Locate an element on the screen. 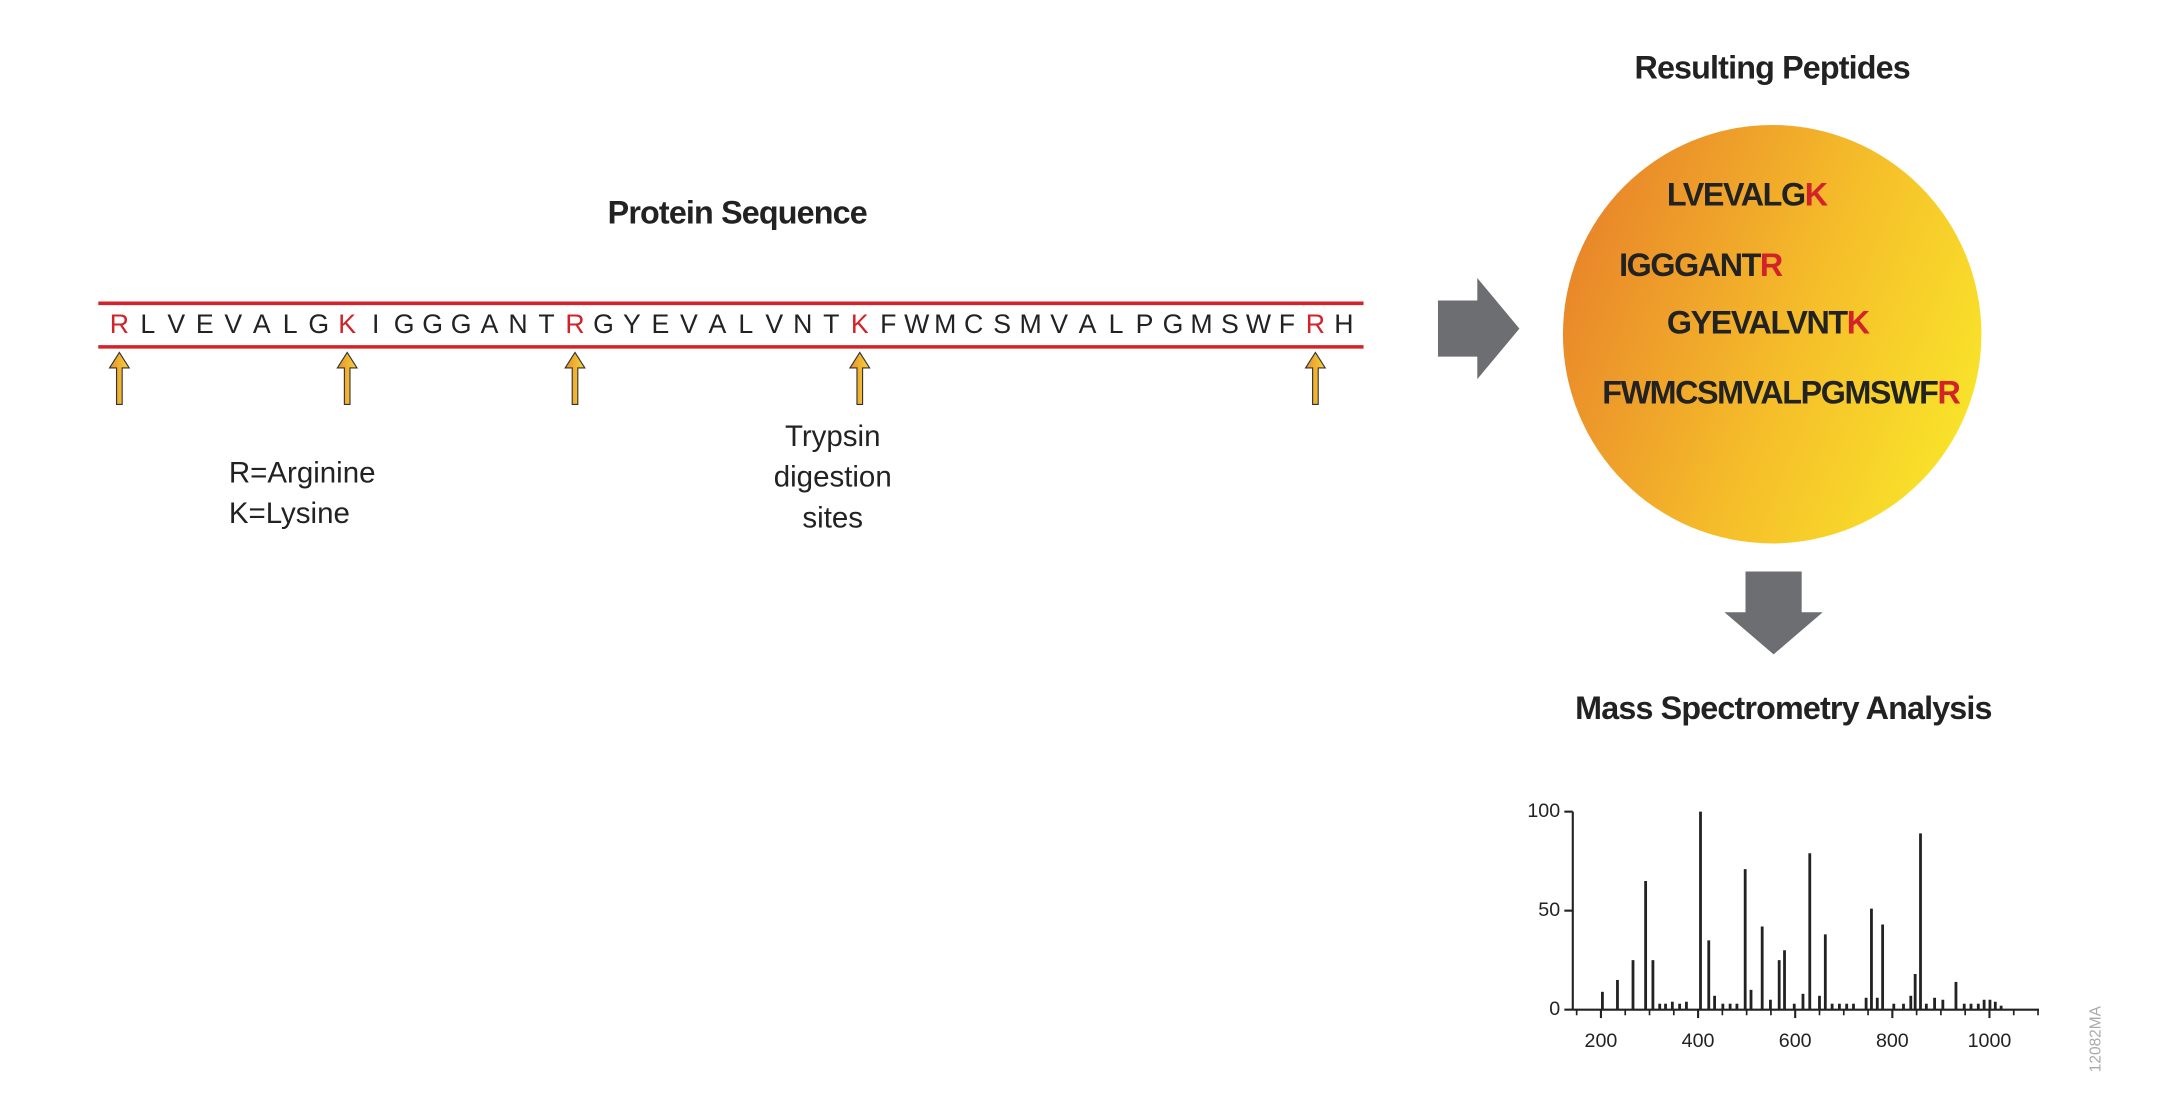 This screenshot has width=2171, height=1113. figure-code: 12082MA is located at coordinates (2096, 1038).